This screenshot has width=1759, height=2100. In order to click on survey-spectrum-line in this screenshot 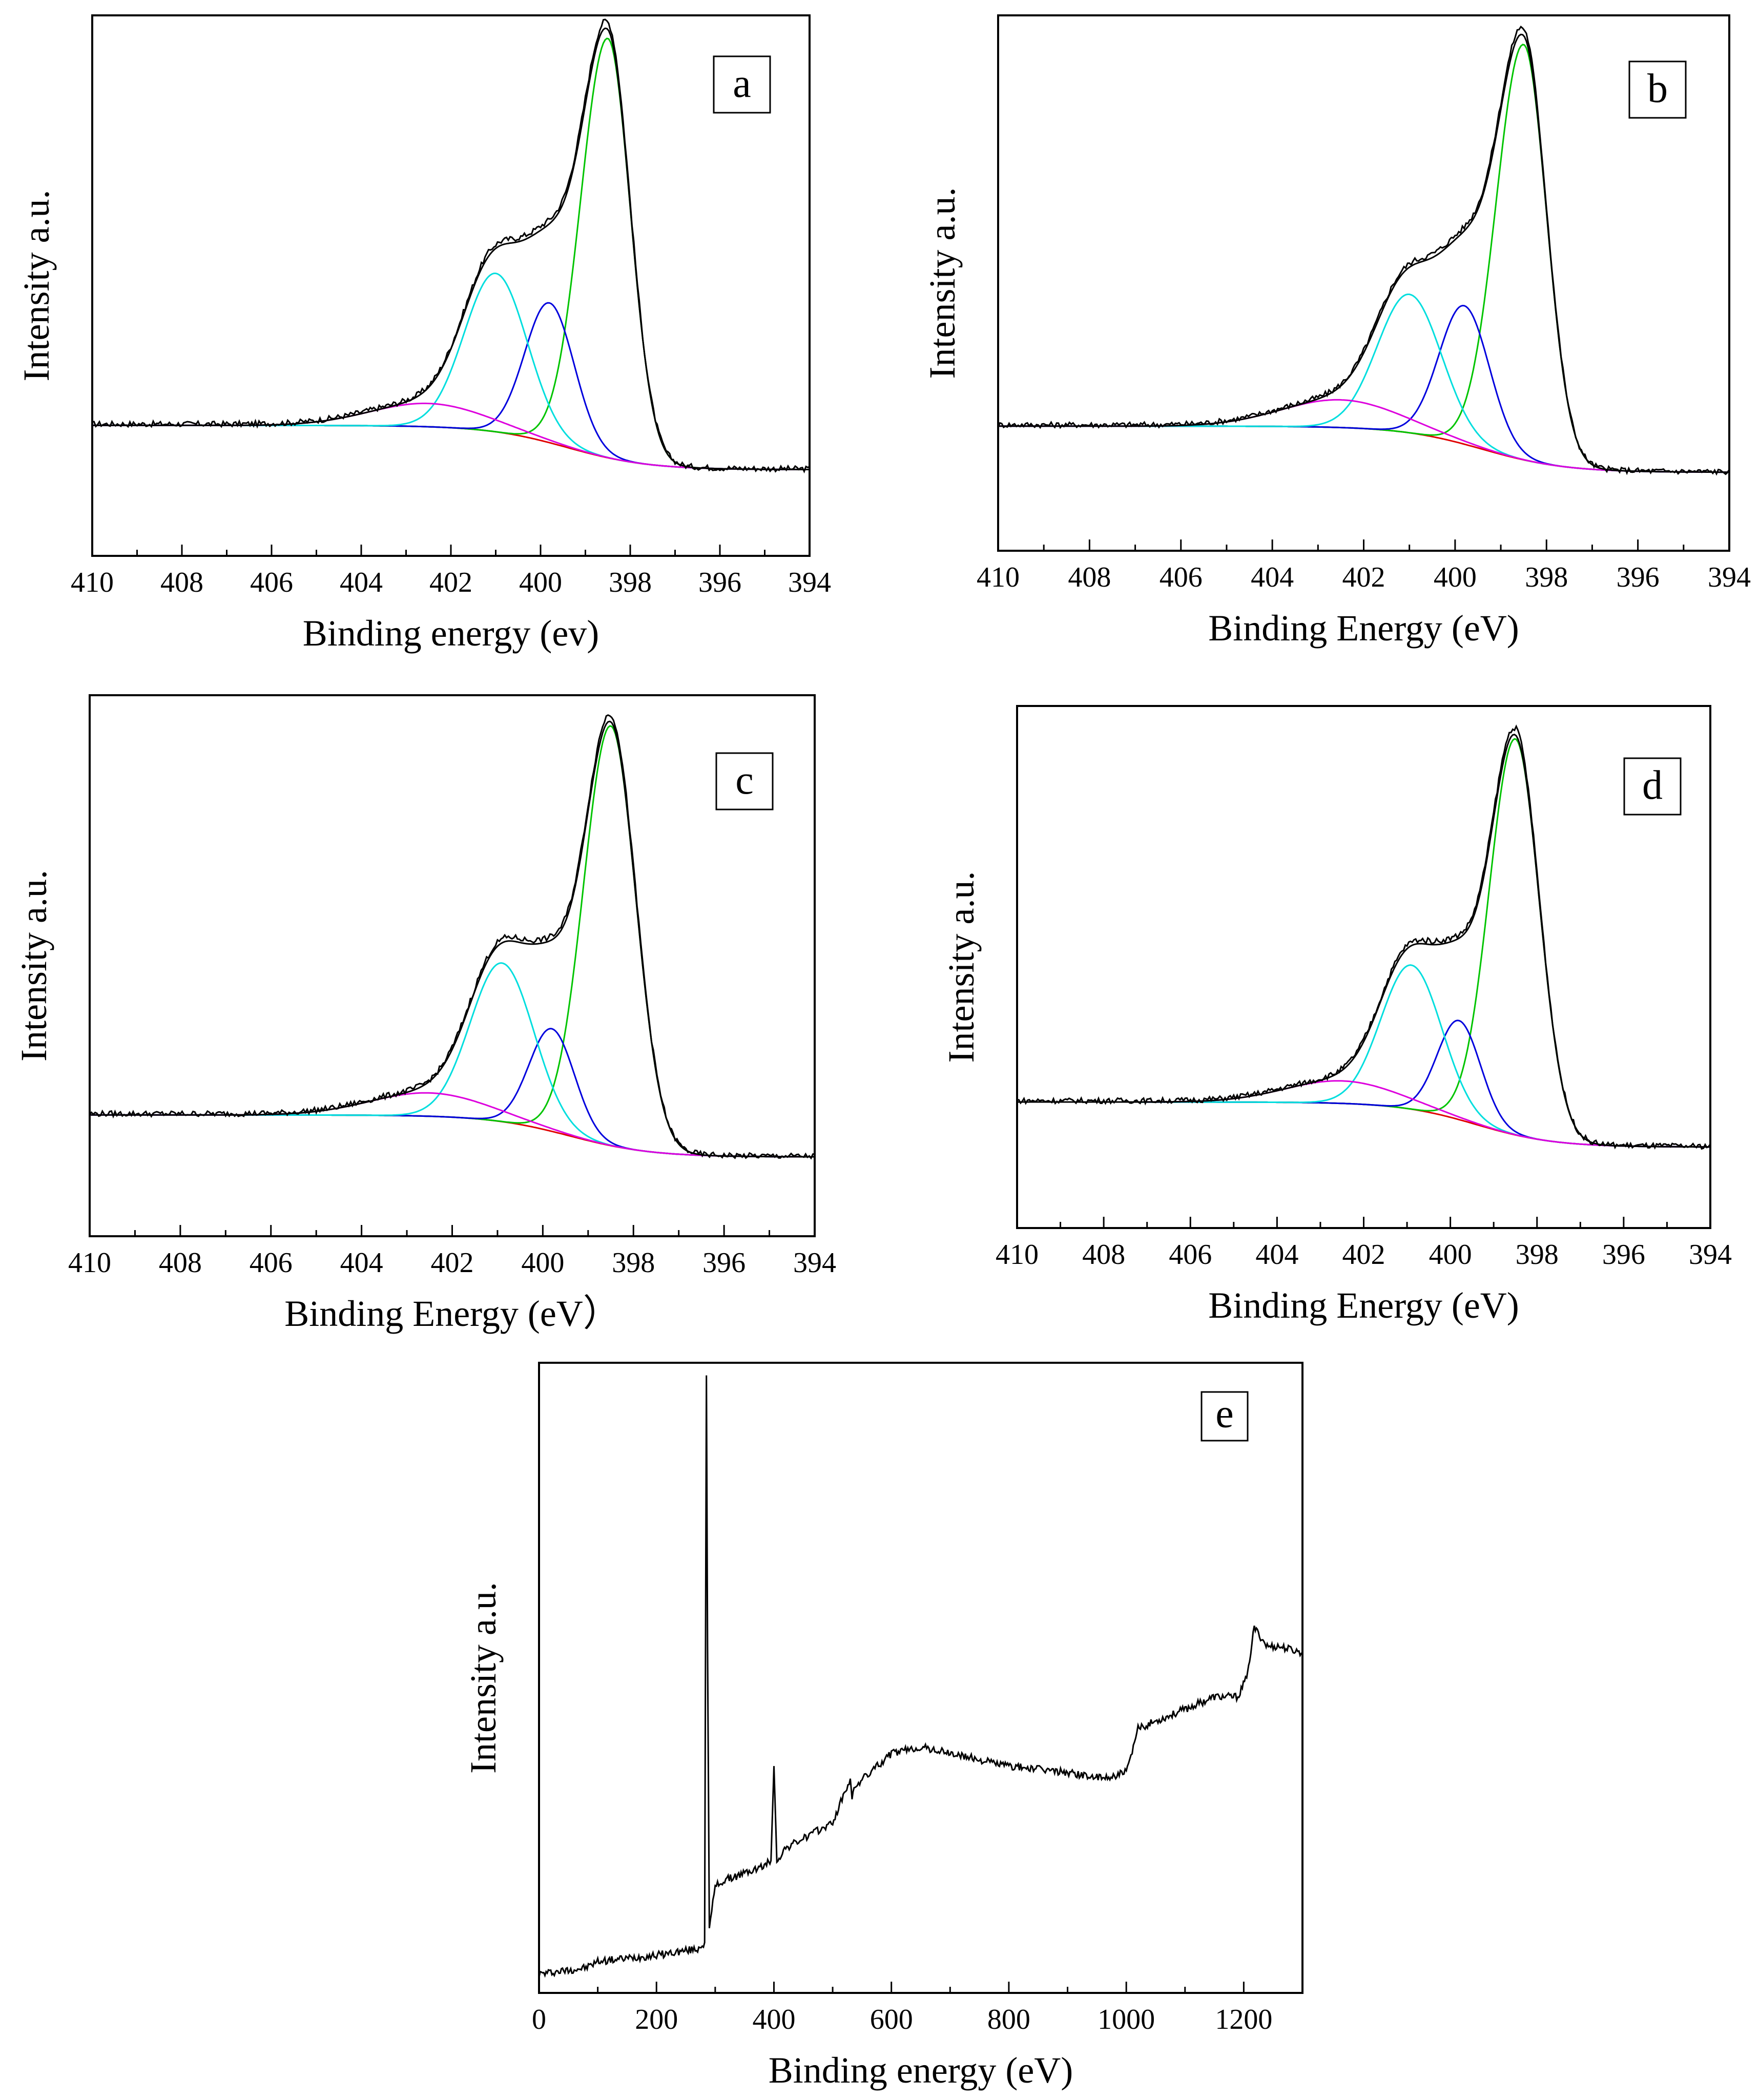, I will do `click(920, 1676)`.